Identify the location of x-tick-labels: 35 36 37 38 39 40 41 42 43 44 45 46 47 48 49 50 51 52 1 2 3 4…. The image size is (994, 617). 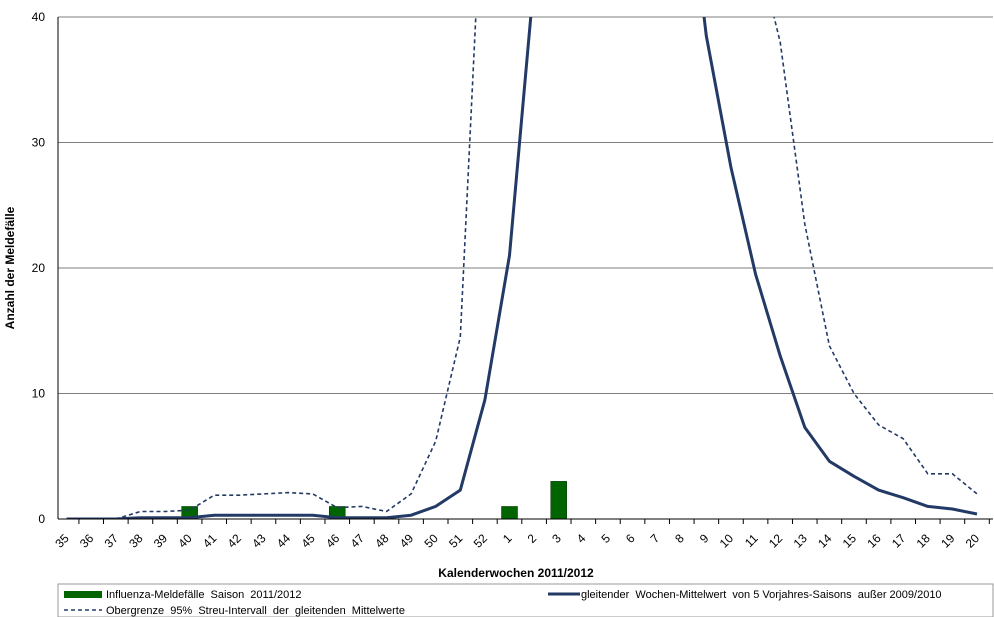
(517, 541).